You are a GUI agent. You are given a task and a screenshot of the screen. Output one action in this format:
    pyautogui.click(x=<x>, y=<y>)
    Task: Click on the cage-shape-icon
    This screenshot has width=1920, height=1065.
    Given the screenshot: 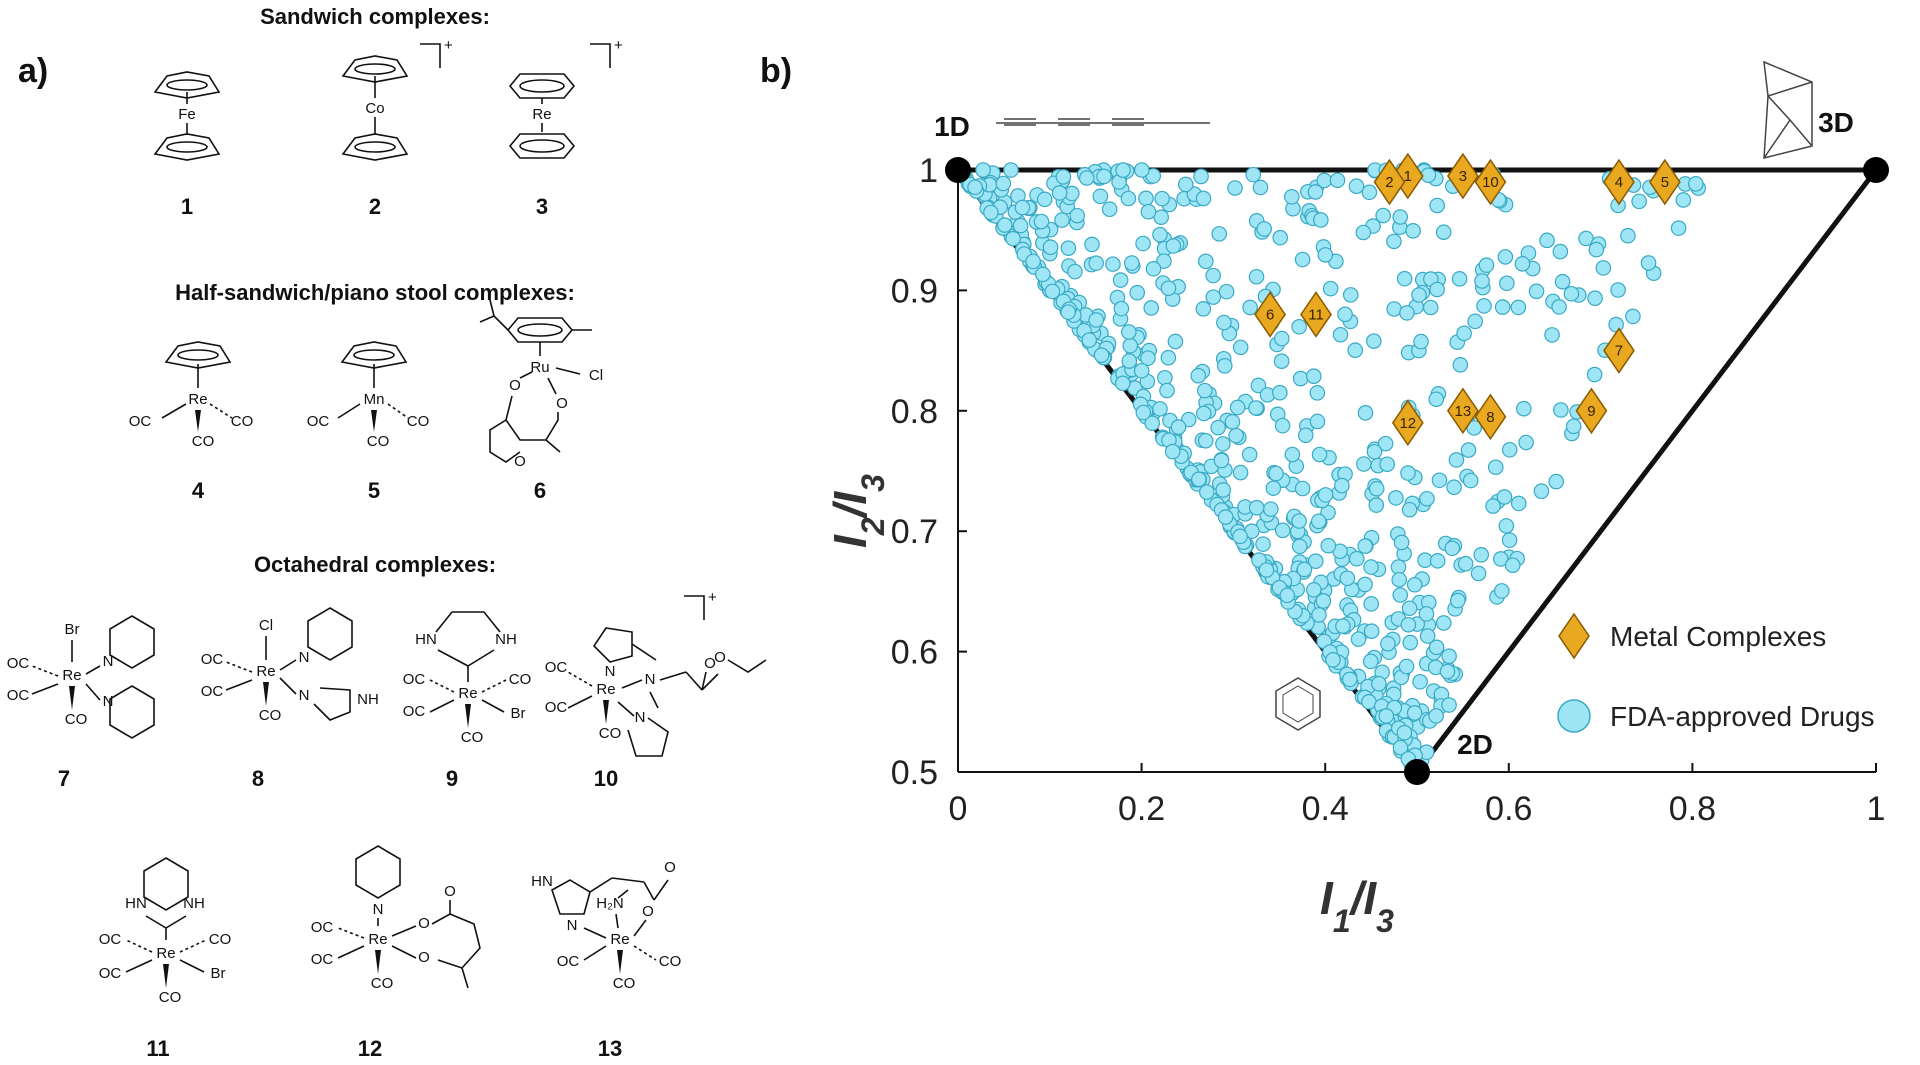 What is the action you would take?
    pyautogui.click(x=1788, y=109)
    